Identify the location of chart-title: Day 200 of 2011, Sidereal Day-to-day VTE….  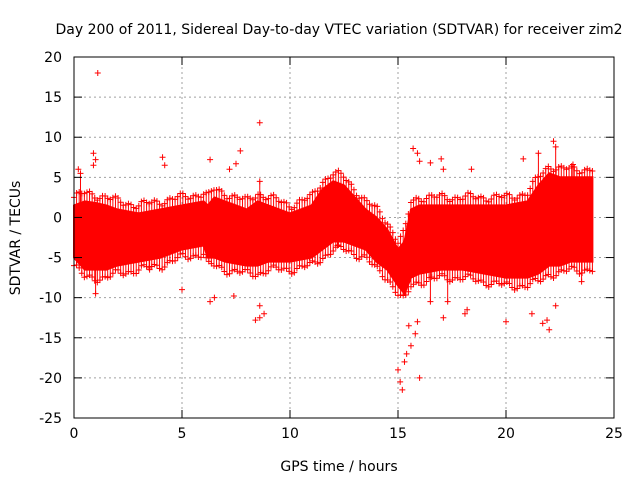
(339, 30).